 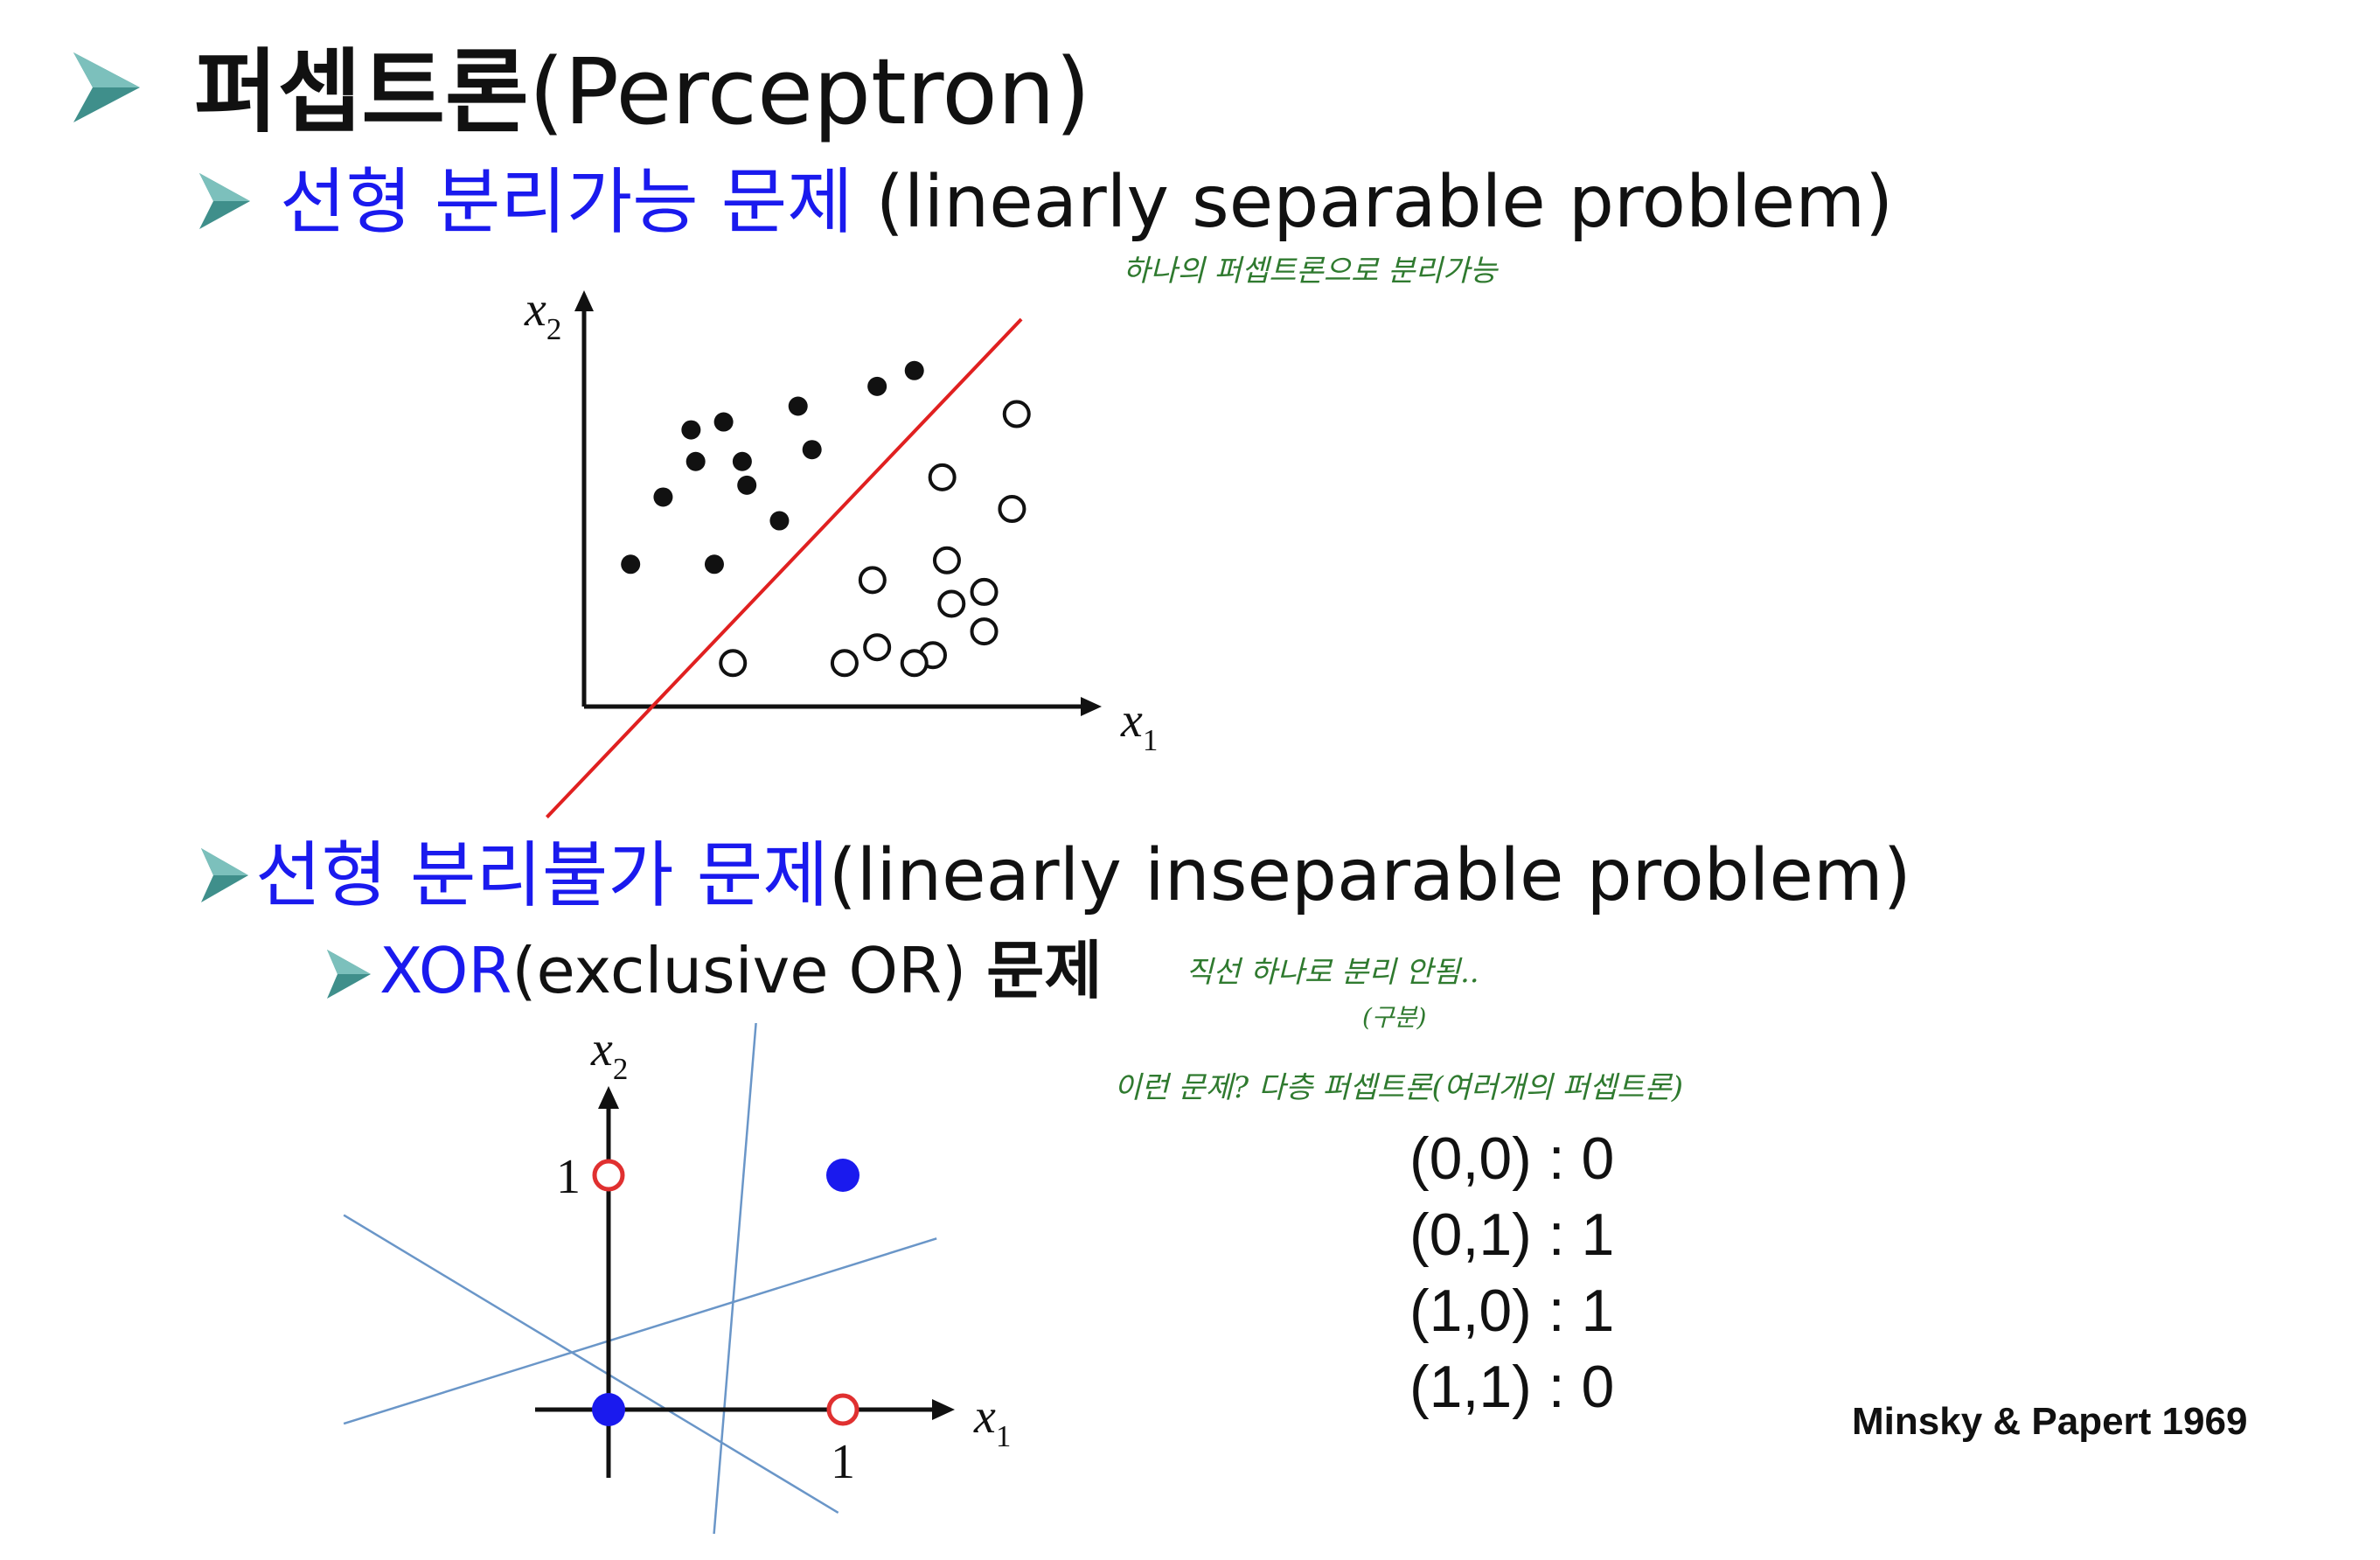 What do you see at coordinates (1511, 1273) in the screenshot?
I see `xor-truth-table: (0,0) : 0 (0,1) : 1 (1,0) : 1 (1,1) : 0` at bounding box center [1511, 1273].